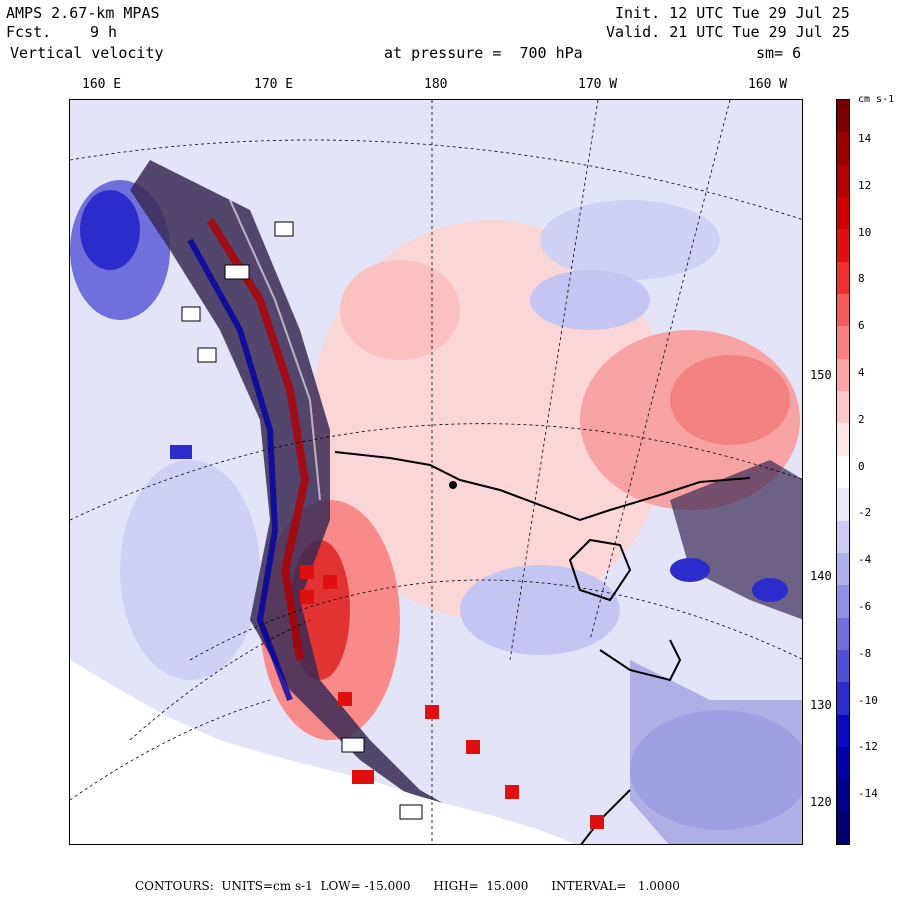 The image size is (900, 900). What do you see at coordinates (267, 886) in the screenshot?
I see `units-text: UNITS=cm s-1` at bounding box center [267, 886].